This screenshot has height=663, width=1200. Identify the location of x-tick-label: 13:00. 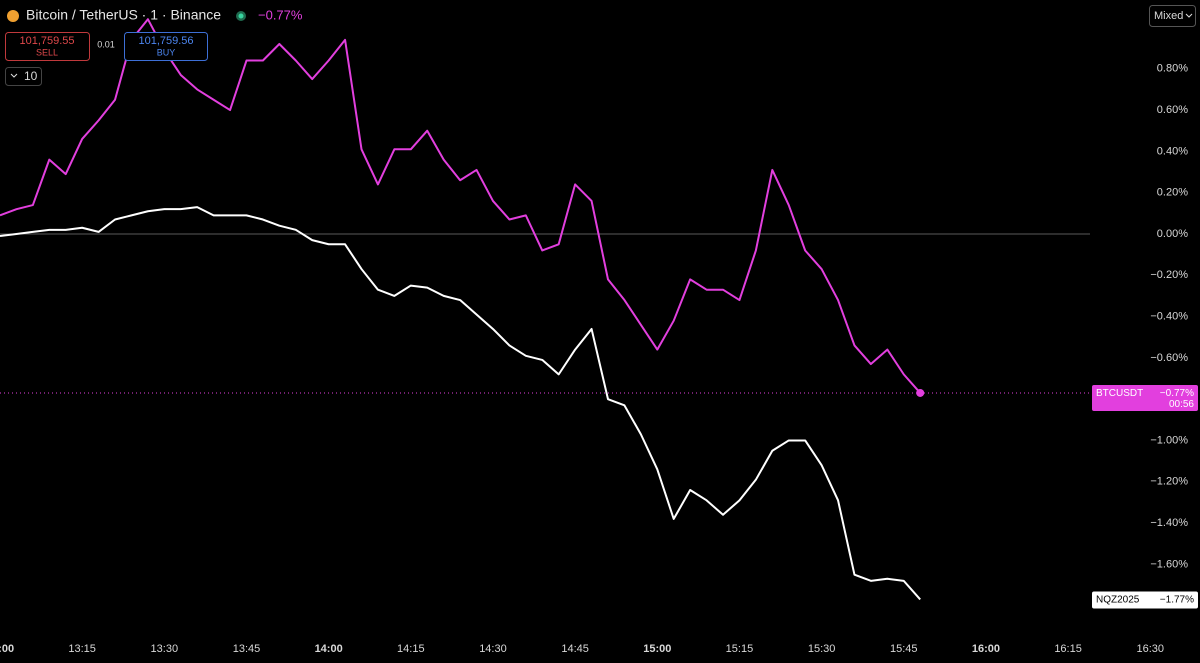
(7, 649).